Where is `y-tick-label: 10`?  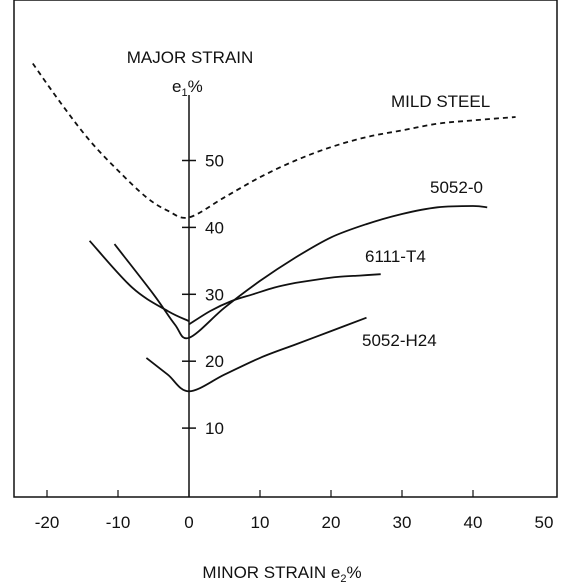
y-tick-label: 10 is located at coordinates (214, 428).